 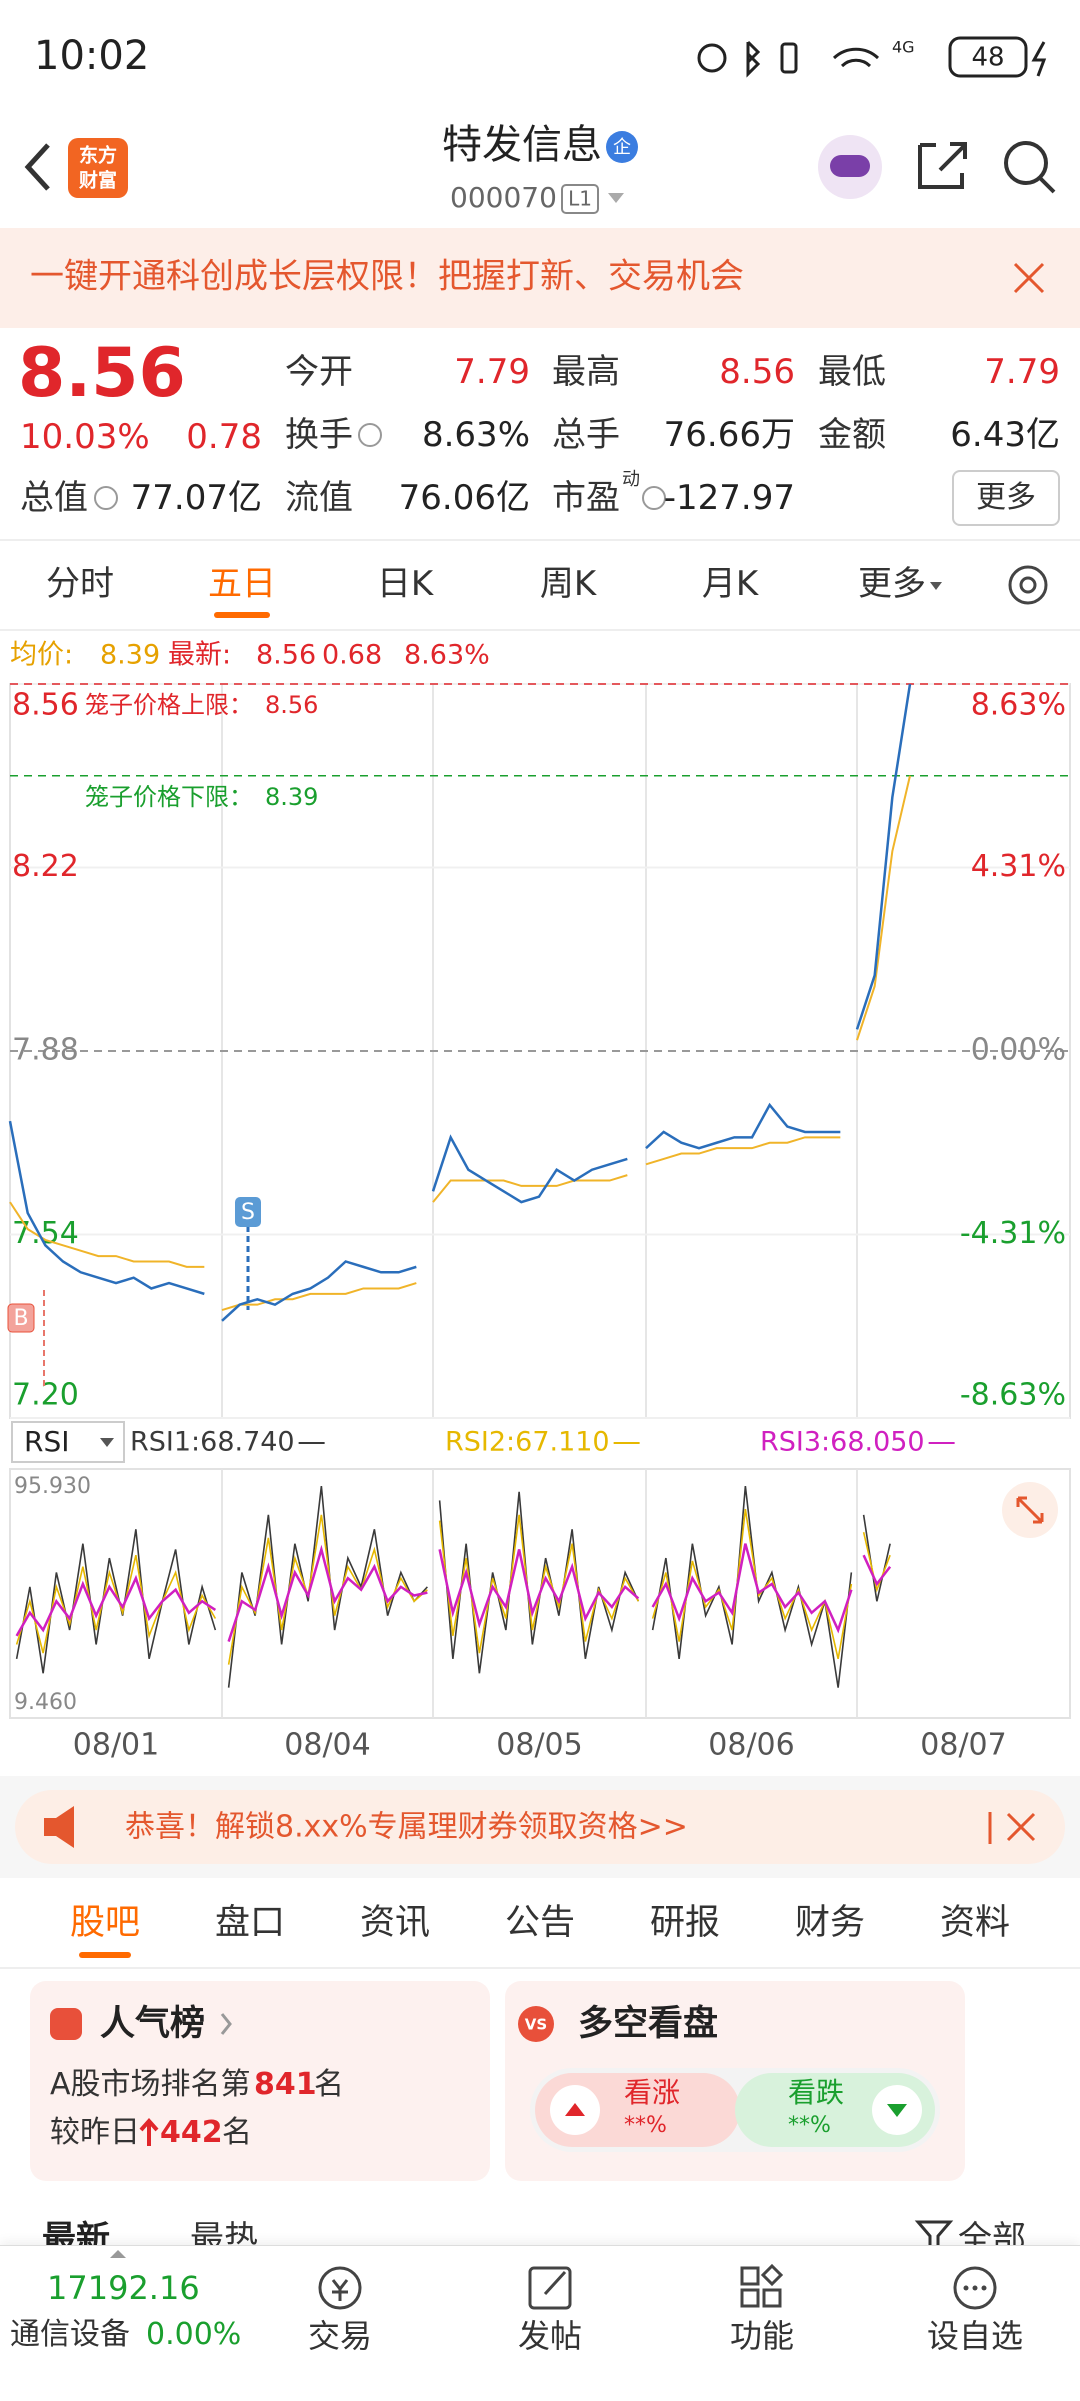 I want to click on section-tab: 盘口, so click(x=249, y=1923).